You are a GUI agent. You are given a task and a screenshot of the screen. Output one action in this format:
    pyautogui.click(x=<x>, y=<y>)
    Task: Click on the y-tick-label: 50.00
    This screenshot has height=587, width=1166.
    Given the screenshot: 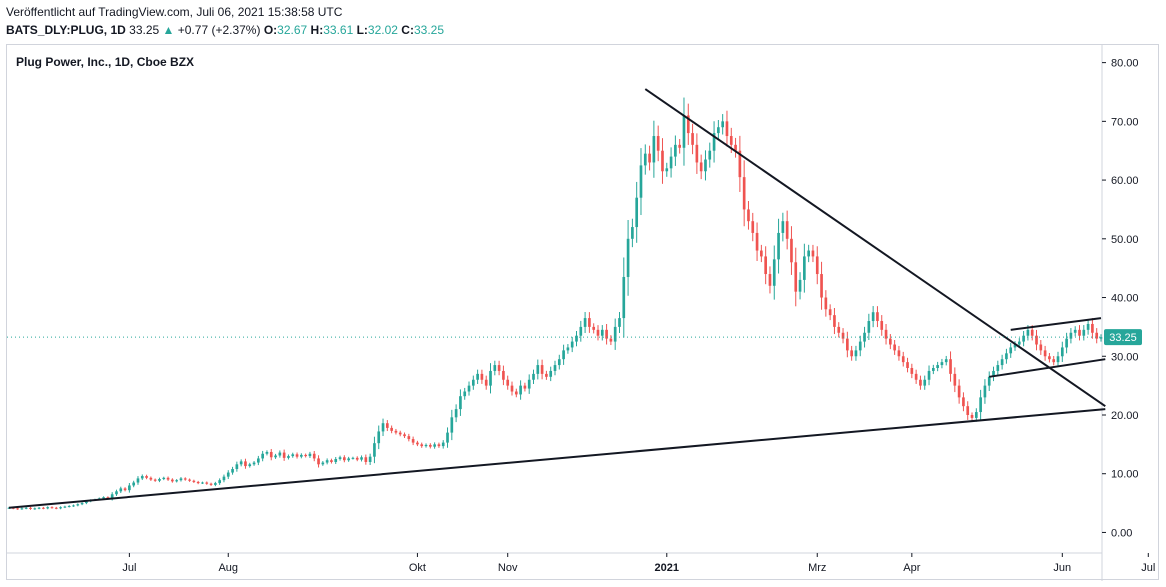 What is the action you would take?
    pyautogui.click(x=1125, y=240)
    